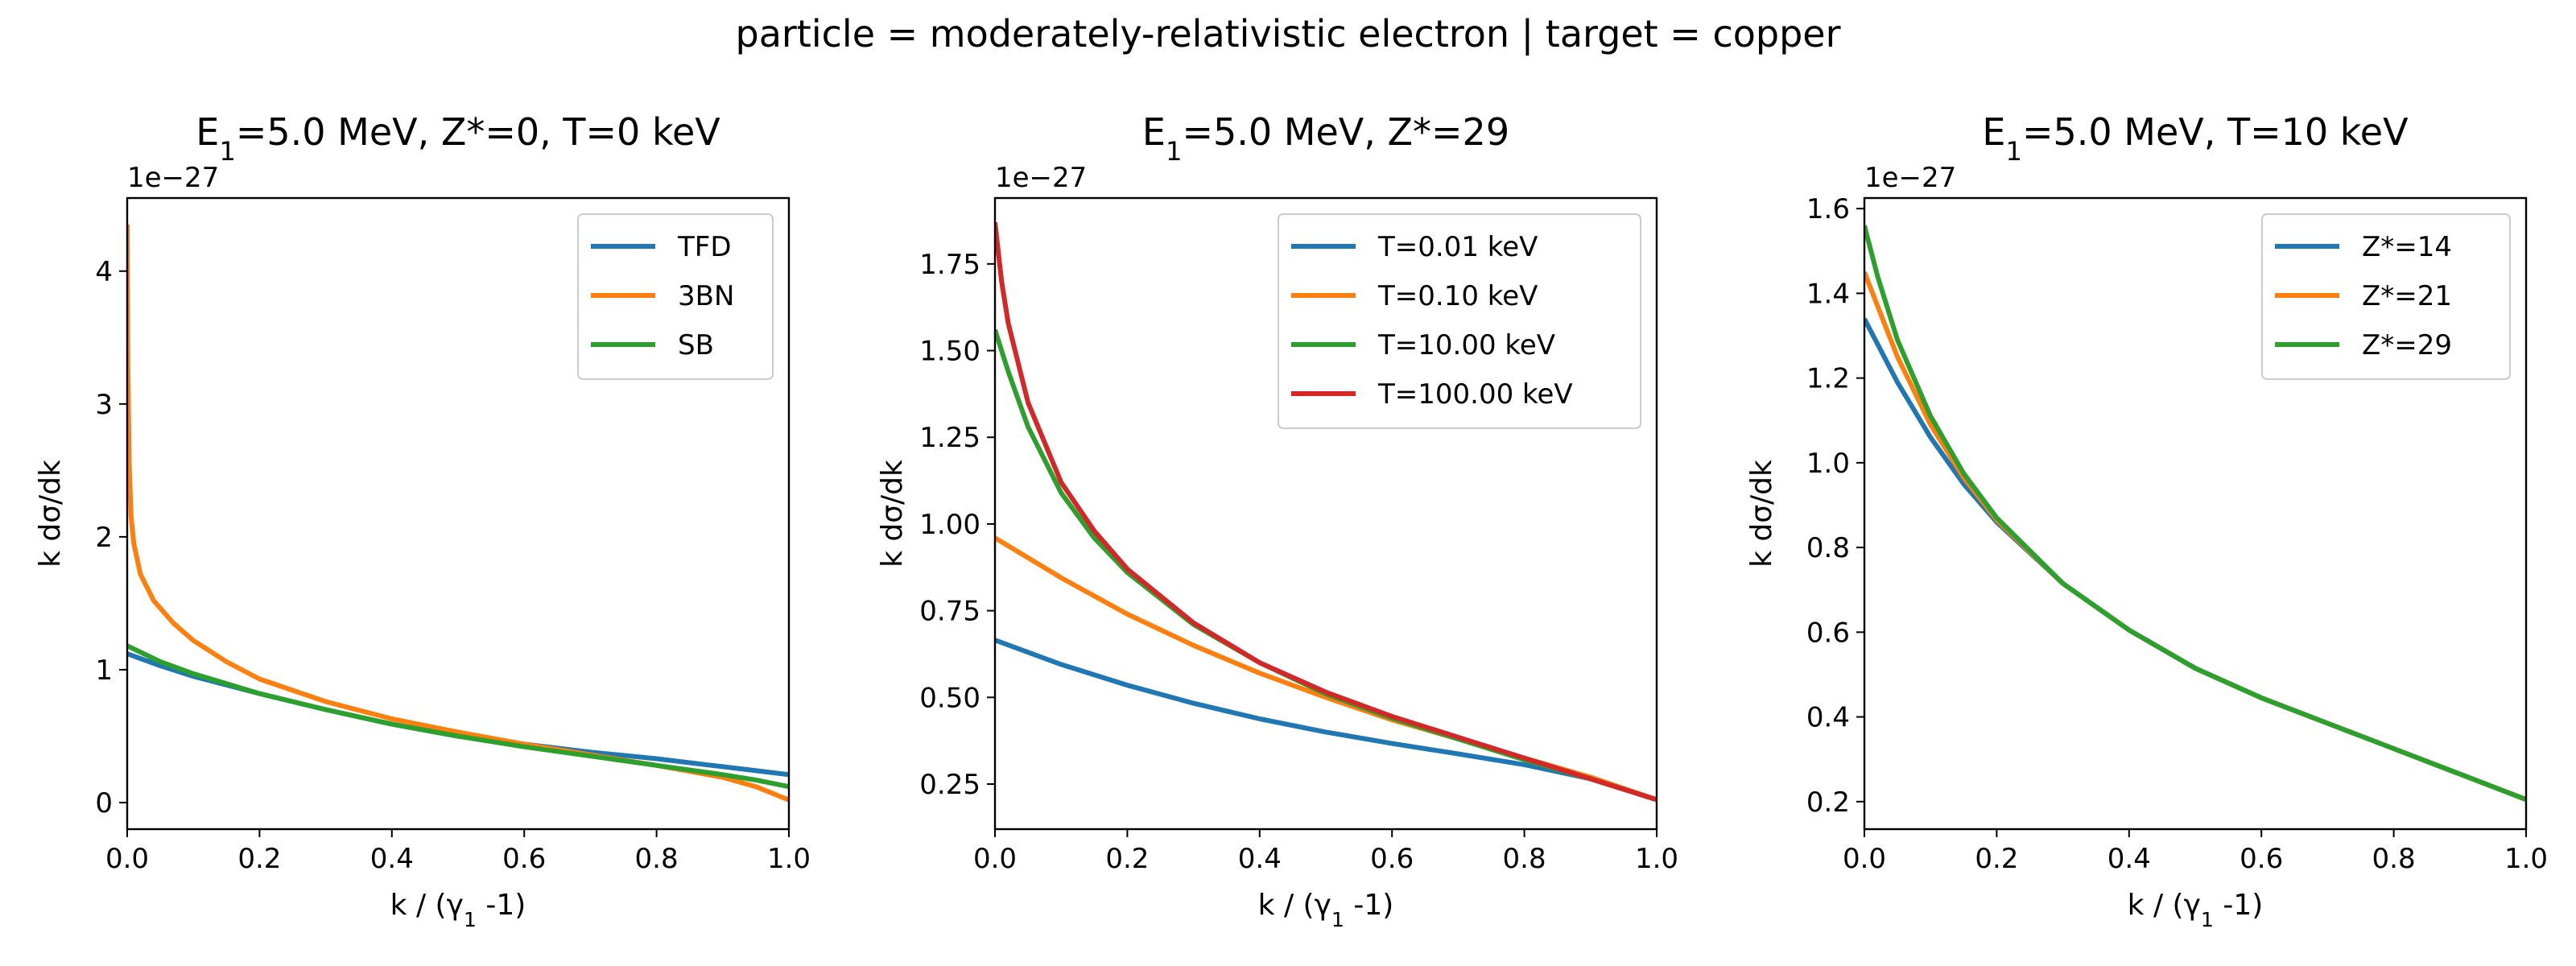 The height and width of the screenshot is (966, 2576). I want to click on legend: Z*=14 Z*=21 Z*=29, so click(2386, 296).